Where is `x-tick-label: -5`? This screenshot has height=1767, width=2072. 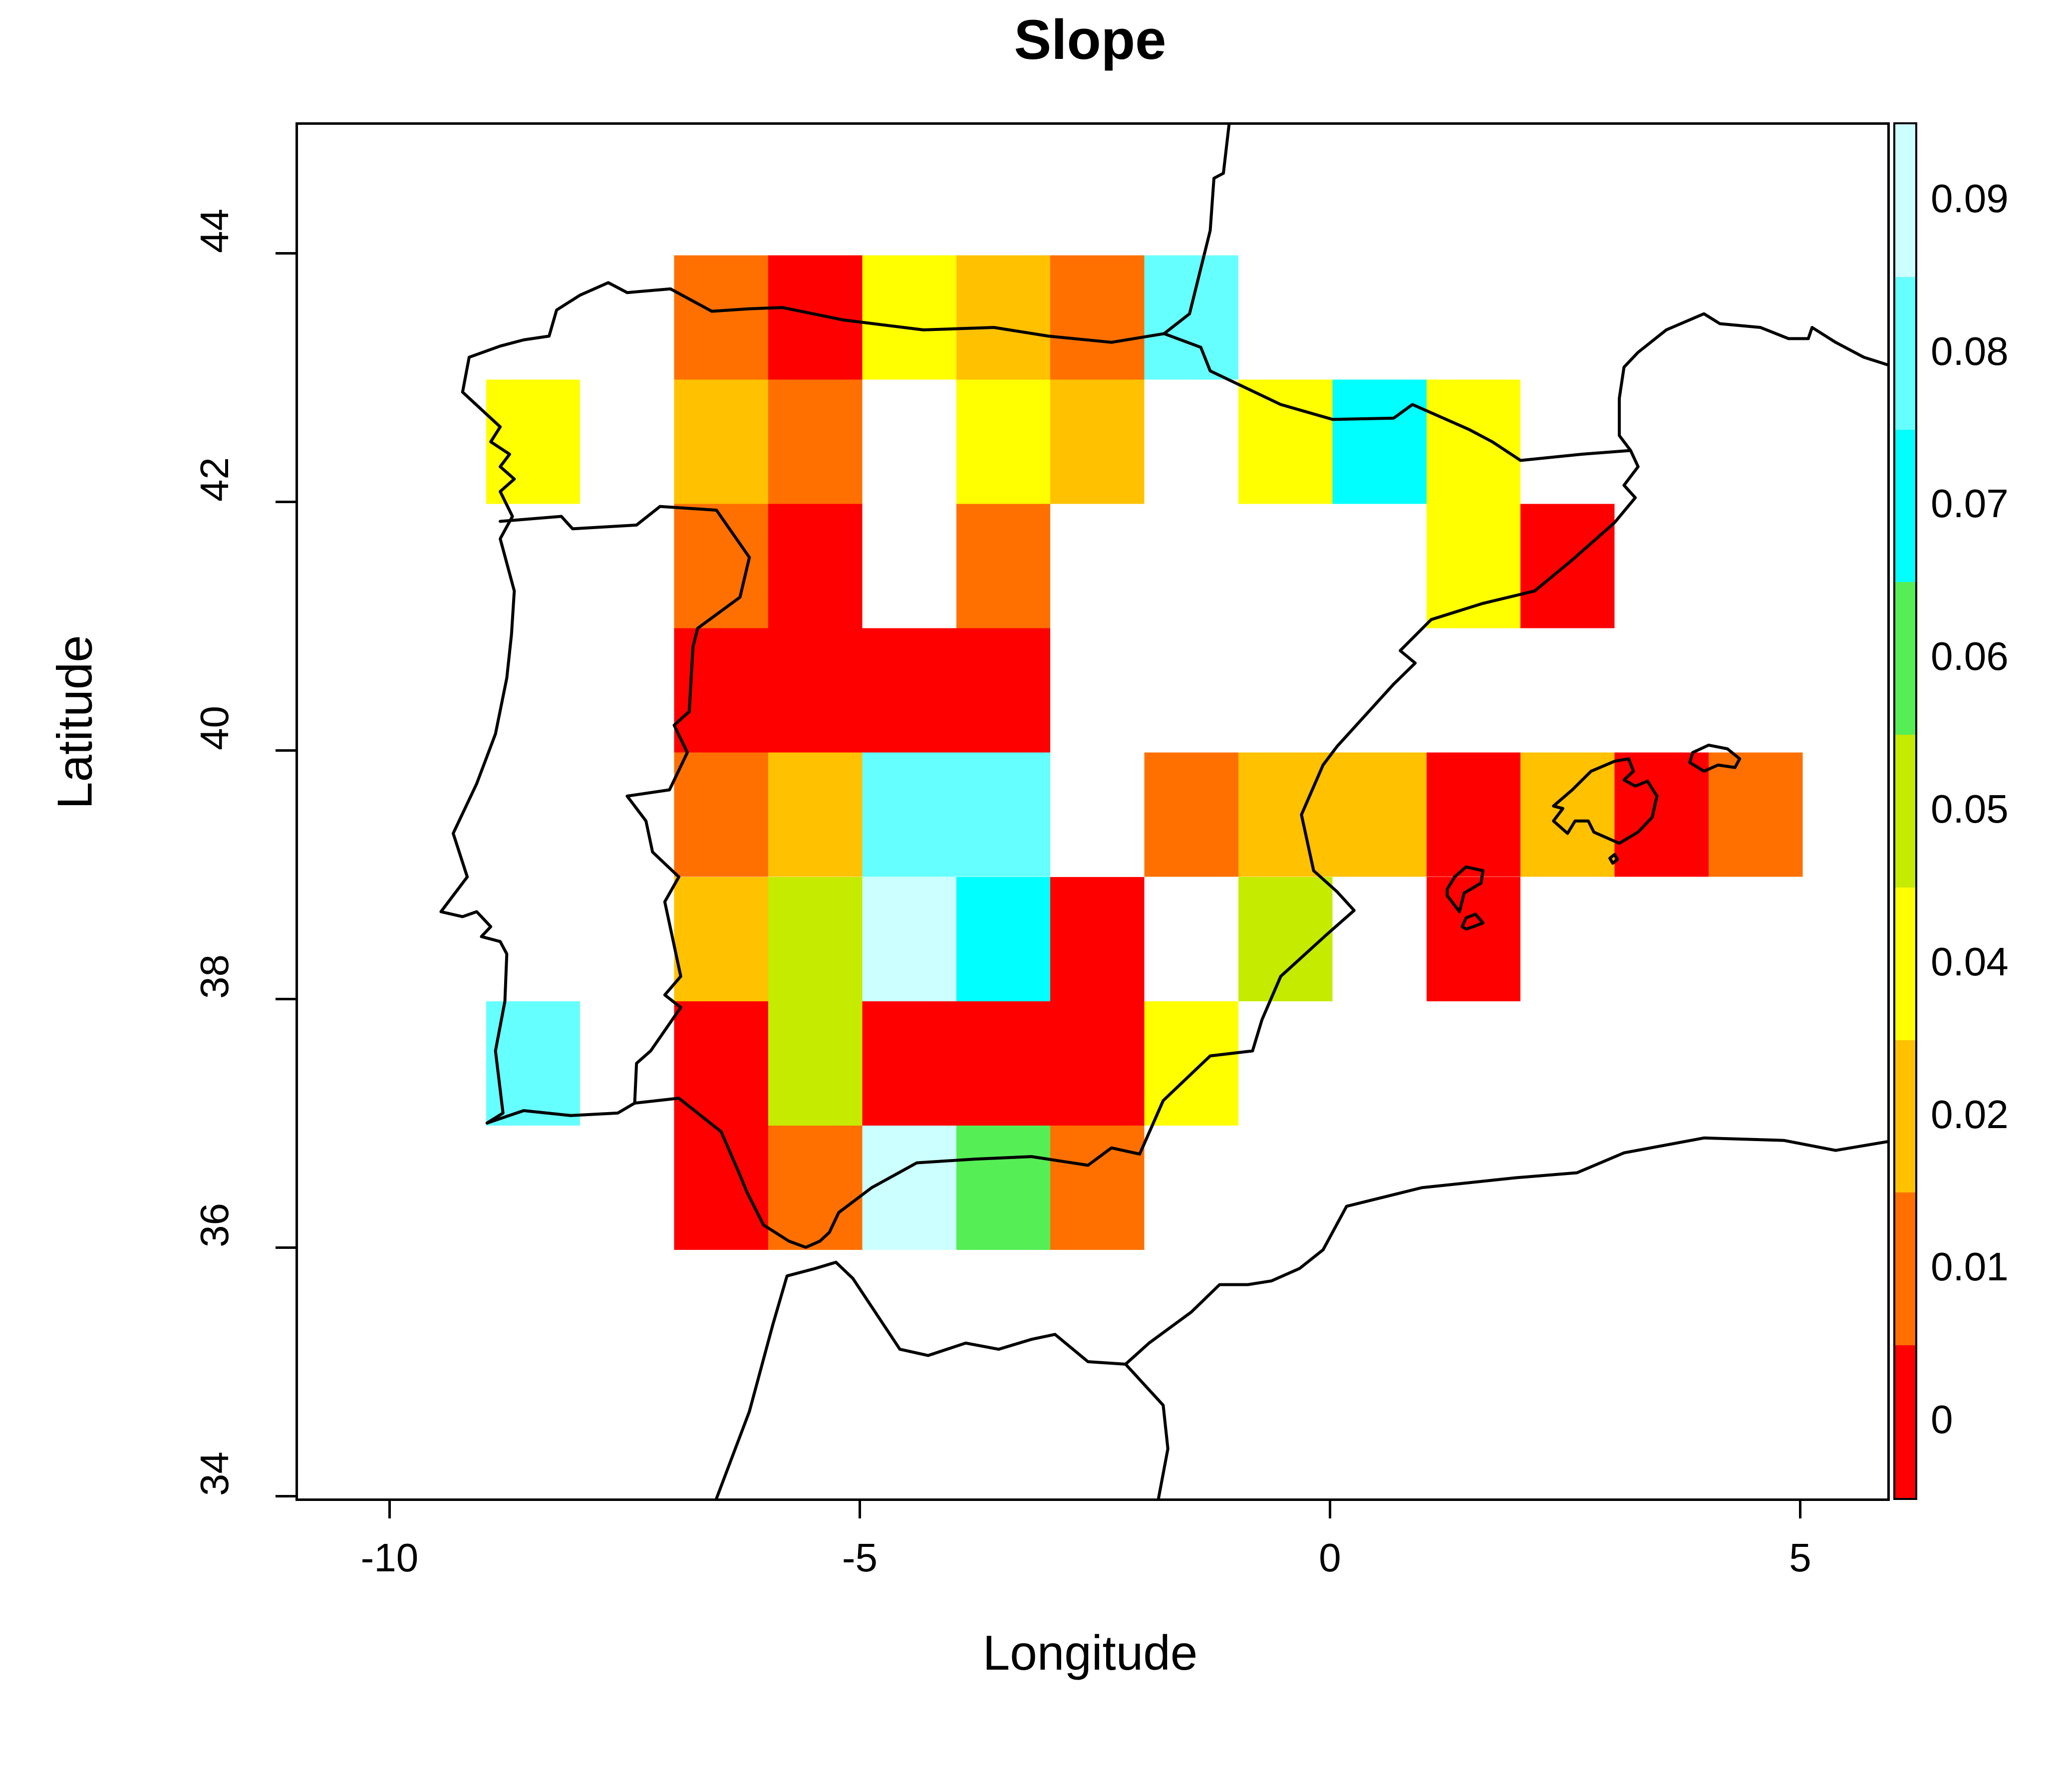
x-tick-label: -5 is located at coordinates (860, 1557).